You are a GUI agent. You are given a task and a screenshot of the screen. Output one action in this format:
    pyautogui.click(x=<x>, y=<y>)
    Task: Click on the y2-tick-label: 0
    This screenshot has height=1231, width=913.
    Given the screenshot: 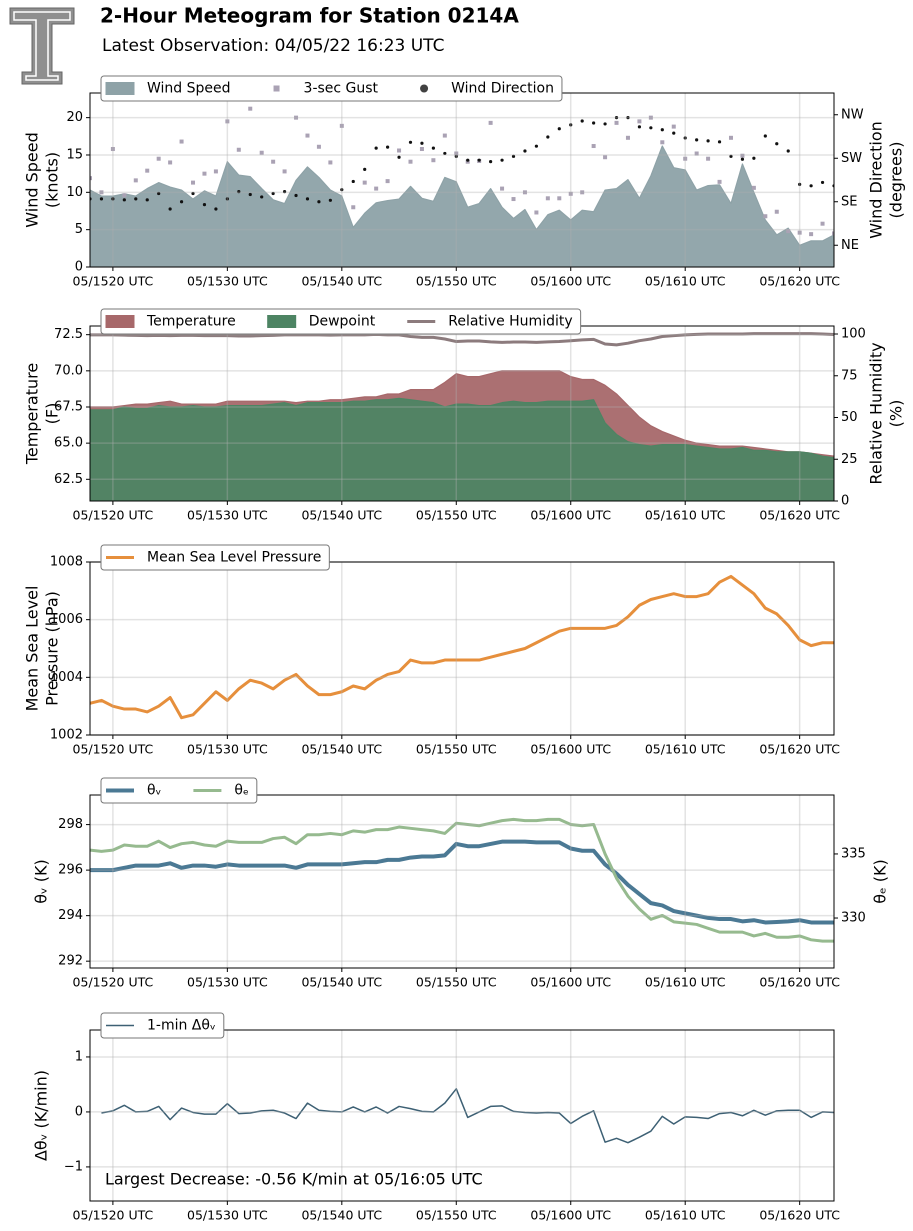 What is the action you would take?
    pyautogui.click(x=845, y=501)
    